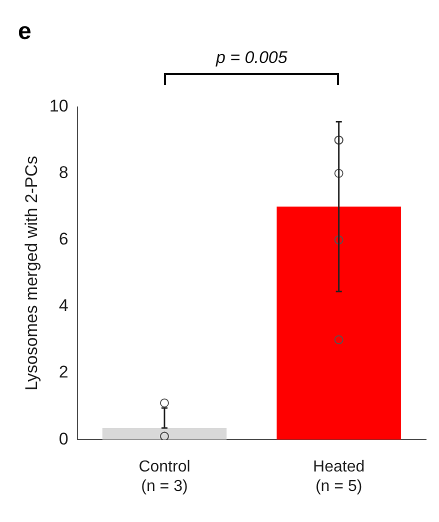 The image size is (439, 522). What do you see at coordinates (63, 372) in the screenshot?
I see `y-tick-label: 2` at bounding box center [63, 372].